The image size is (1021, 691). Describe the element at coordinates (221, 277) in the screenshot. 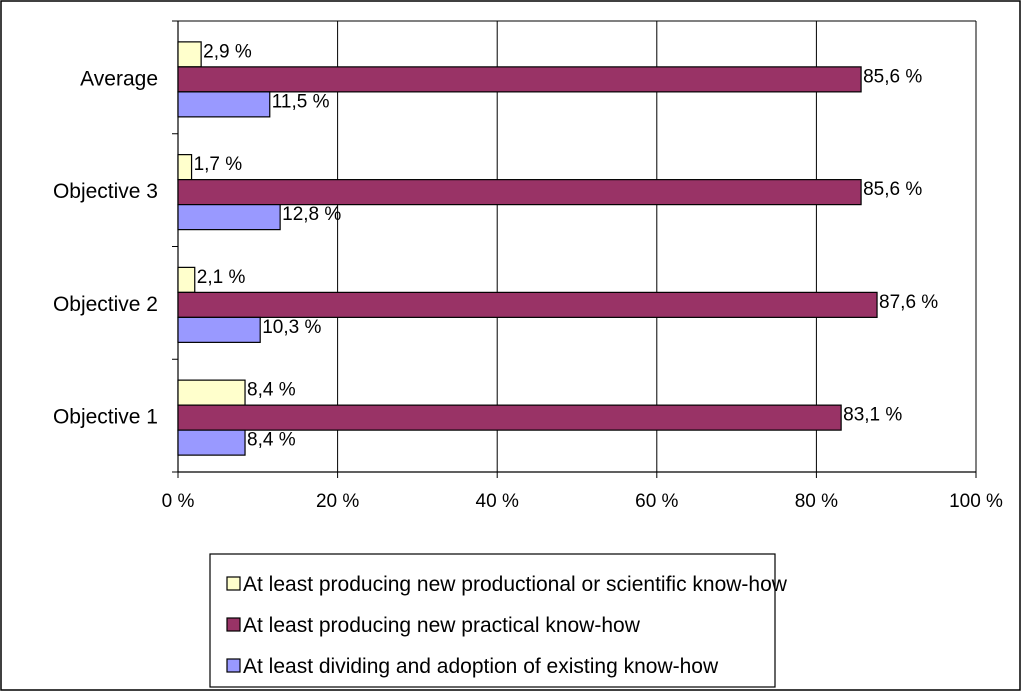

I see `data-label: 2,1 %` at that location.